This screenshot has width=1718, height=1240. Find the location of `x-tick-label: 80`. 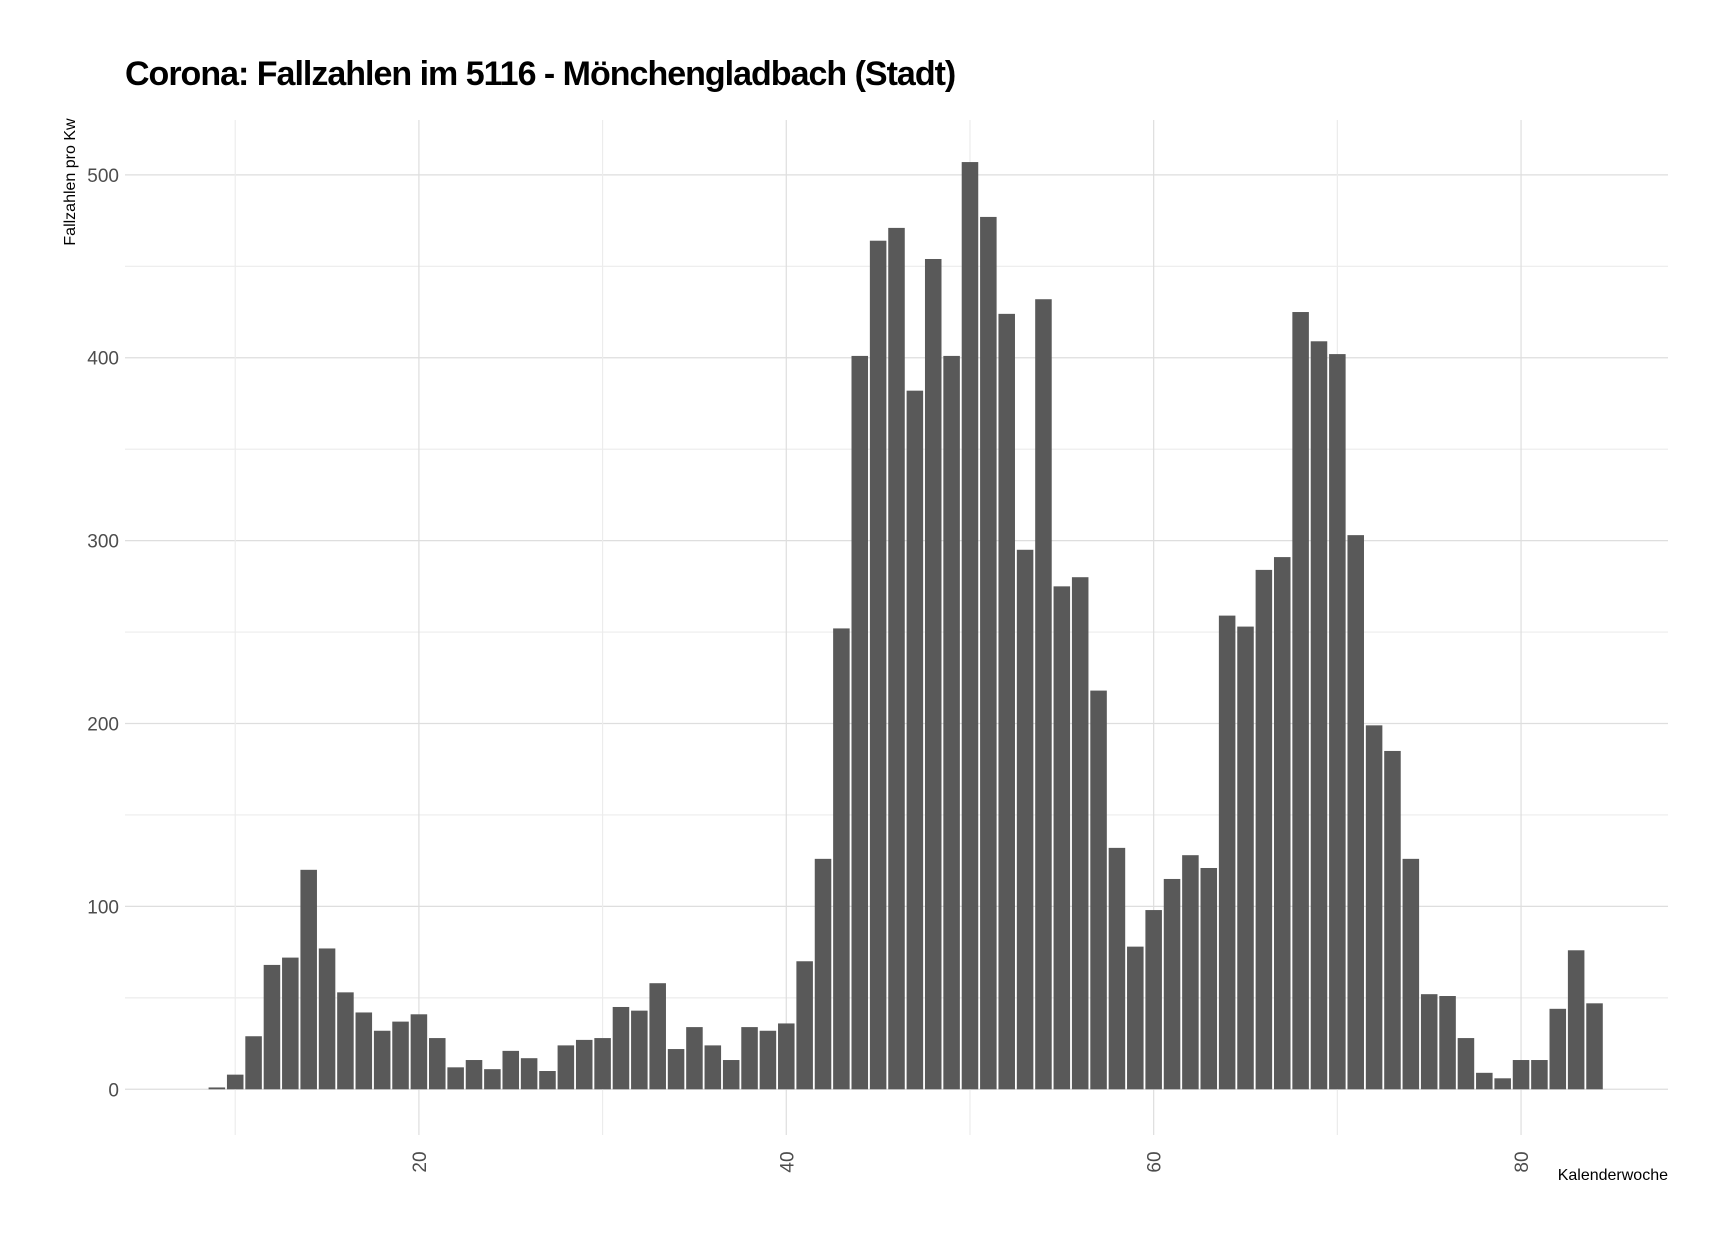

x-tick-label: 80 is located at coordinates (1522, 1161).